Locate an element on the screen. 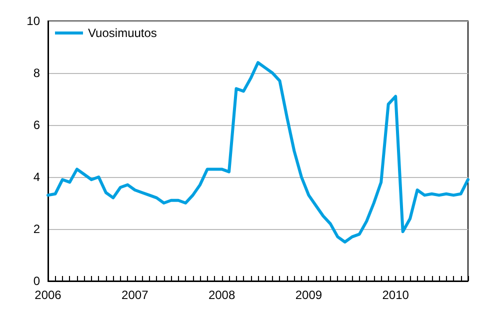 The width and height of the screenshot is (500, 330). y-tick-label: 6 is located at coordinates (36, 125).